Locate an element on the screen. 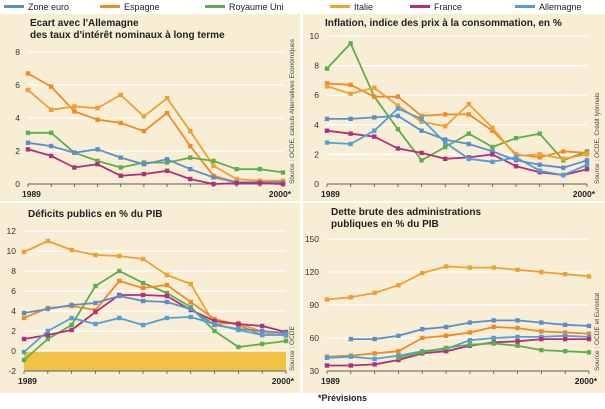 Image resolution: width=605 pixels, height=409 pixels. y-tick-label: 4 is located at coordinates (17, 118).